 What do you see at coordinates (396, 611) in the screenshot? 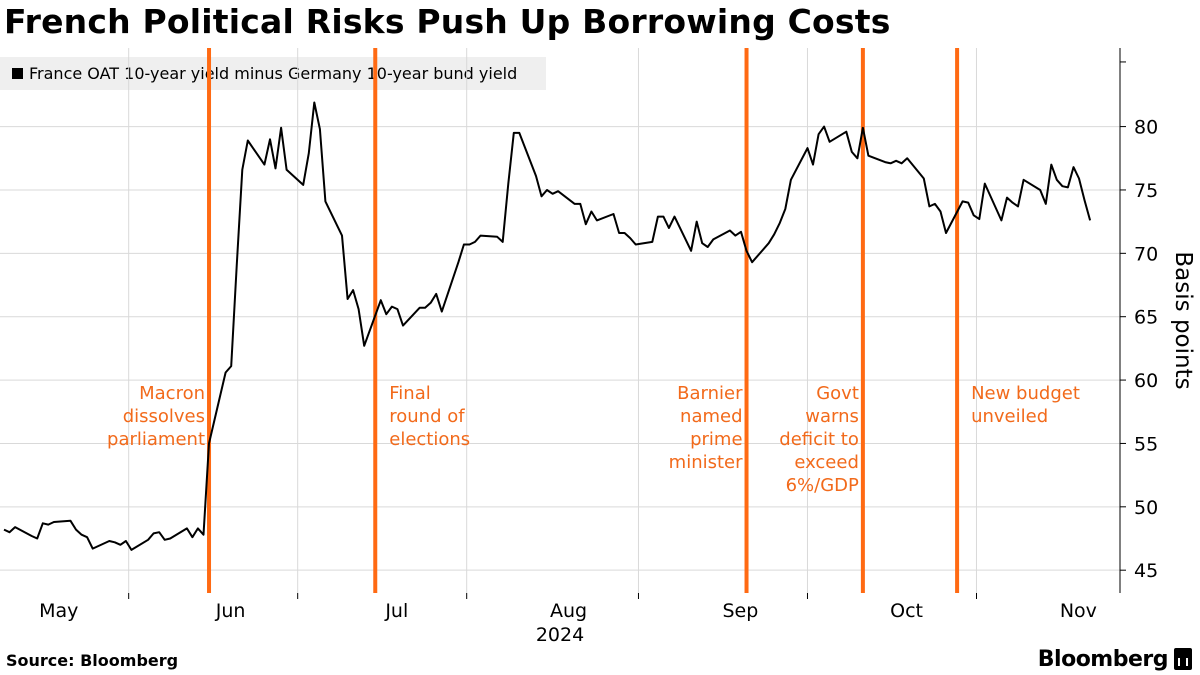
I see `x-tick-label: Jul` at bounding box center [396, 611].